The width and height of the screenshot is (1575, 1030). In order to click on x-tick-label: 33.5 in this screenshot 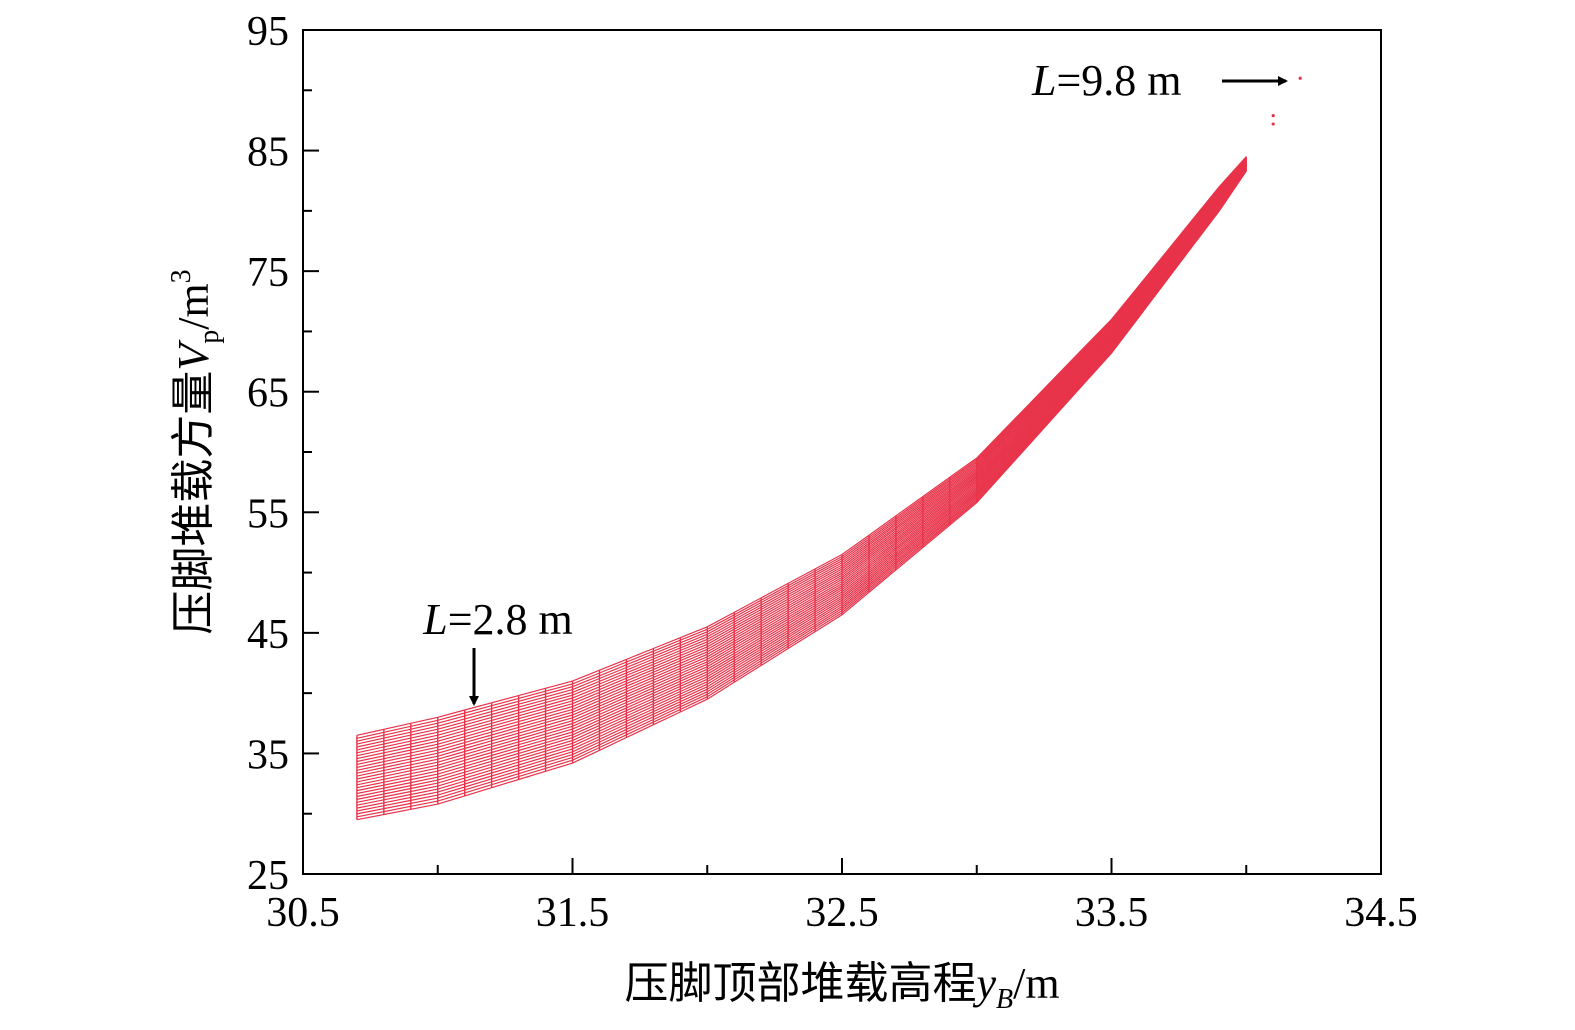, I will do `click(1112, 913)`.